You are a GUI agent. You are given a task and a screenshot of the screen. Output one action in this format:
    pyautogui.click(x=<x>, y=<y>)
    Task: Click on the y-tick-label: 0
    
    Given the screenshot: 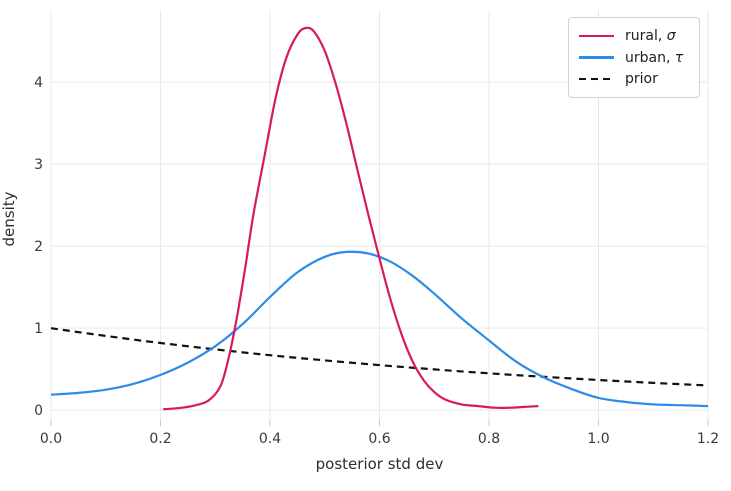 What is the action you would take?
    pyautogui.click(x=38, y=411)
    